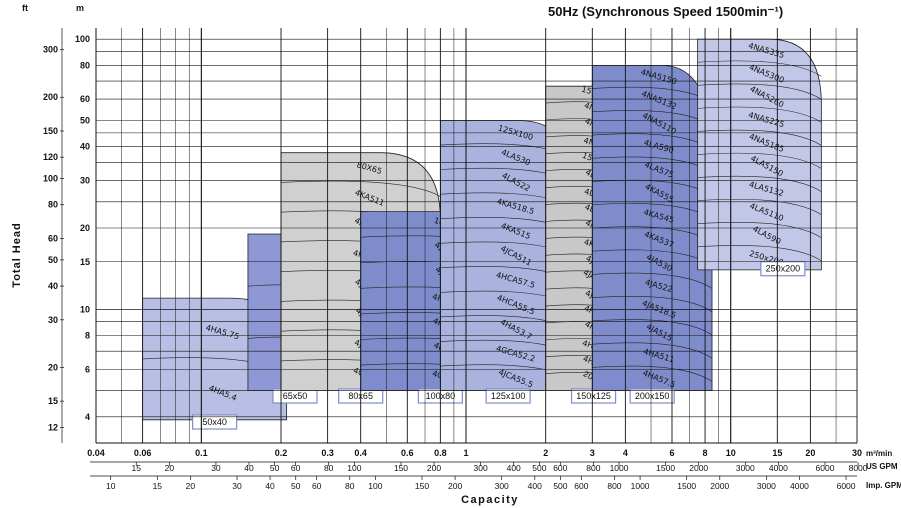  I want to click on y-axis-label: Total Head, so click(17, 254).